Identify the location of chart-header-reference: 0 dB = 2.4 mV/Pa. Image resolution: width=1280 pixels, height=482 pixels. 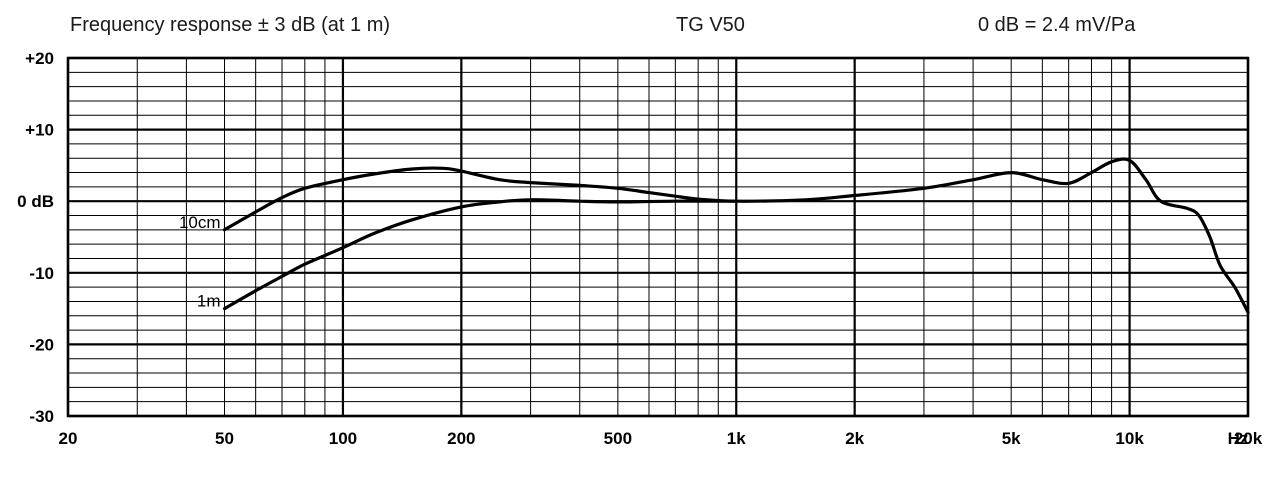
(1057, 25).